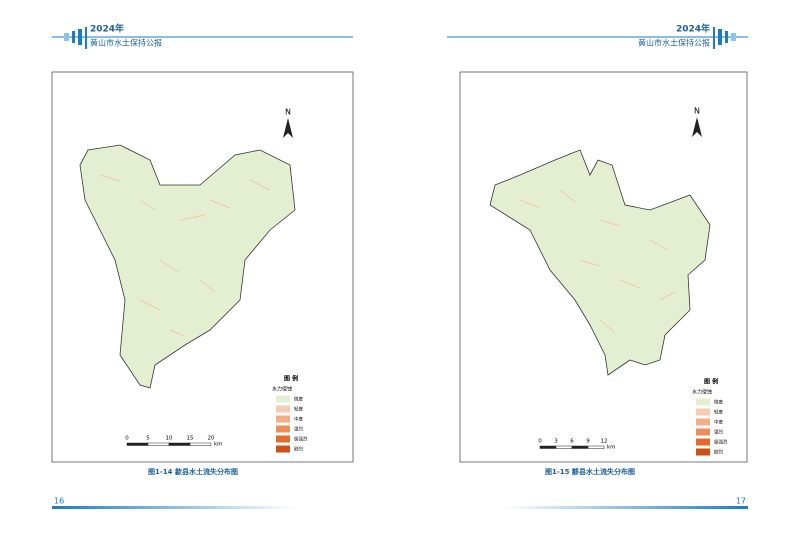 This screenshot has height=546, width=800. Describe the element at coordinates (556, 442) in the screenshot. I see `scale-label: 3` at that location.